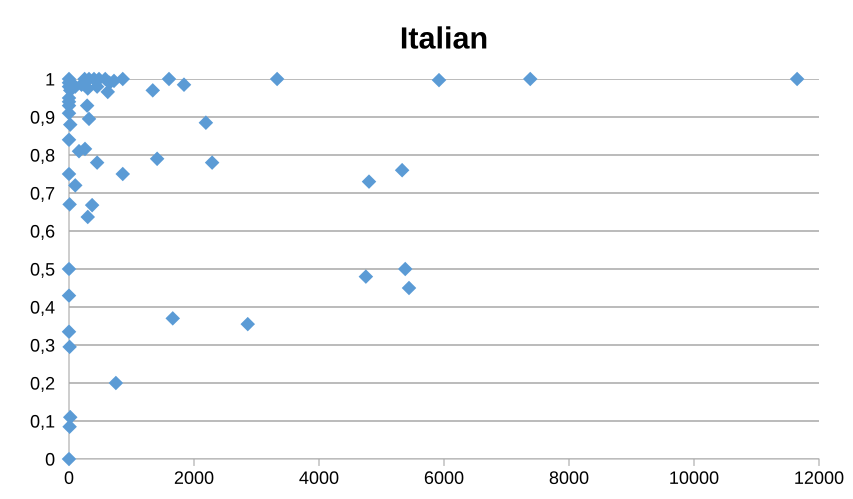 This screenshot has height=499, width=853. I want to click on y-tick-label: 0, so click(50, 459).